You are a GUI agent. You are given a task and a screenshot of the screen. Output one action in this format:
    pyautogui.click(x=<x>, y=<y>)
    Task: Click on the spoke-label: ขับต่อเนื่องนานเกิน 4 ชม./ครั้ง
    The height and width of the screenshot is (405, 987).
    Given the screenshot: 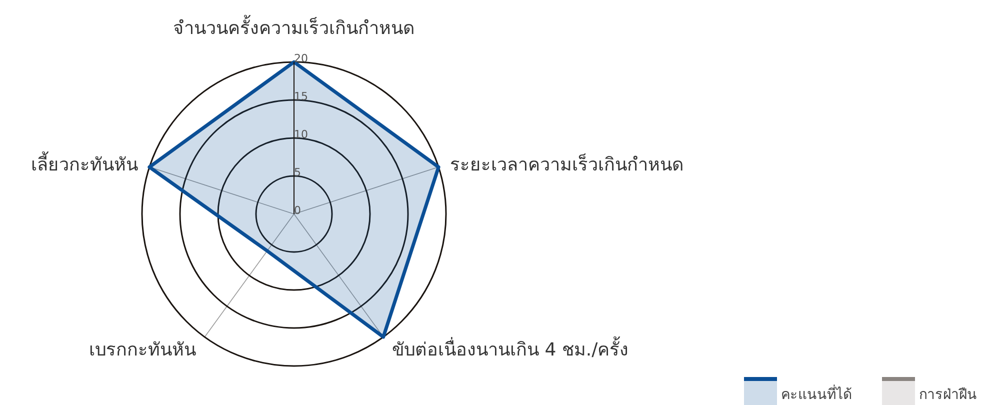 What is the action you would take?
    pyautogui.click(x=510, y=348)
    